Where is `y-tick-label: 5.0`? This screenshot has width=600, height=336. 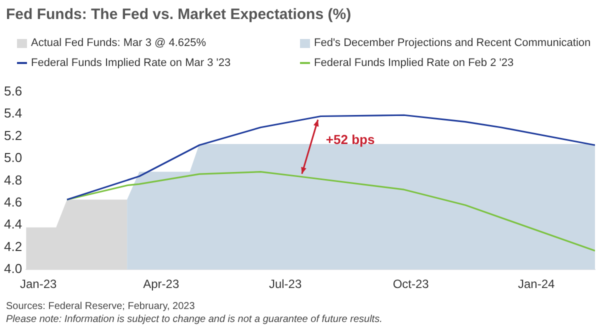 y-tick-label: 5.0 is located at coordinates (13, 158).